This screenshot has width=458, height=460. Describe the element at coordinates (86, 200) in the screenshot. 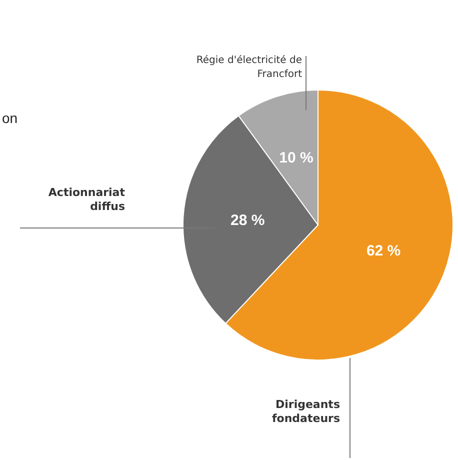

I see `slice-label: Actionnariat diffus` at that location.